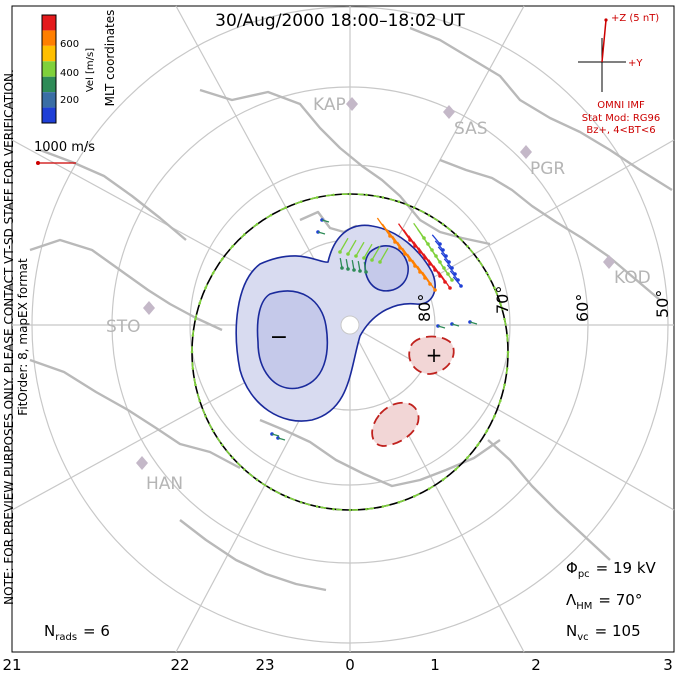 Image resolution: width=680 pixels, height=674 pixels. I want to click on colorbar-tick-600: 600, so click(69, 44).